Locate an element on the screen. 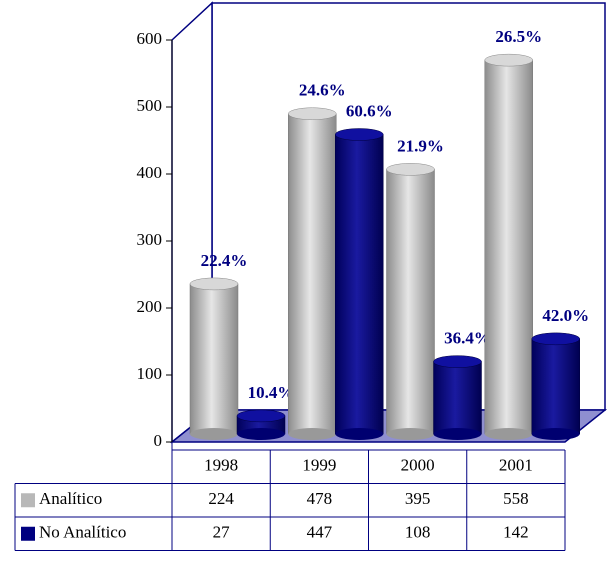 The width and height of the screenshot is (607, 565). x-tick-label: 1999 is located at coordinates (319, 465).